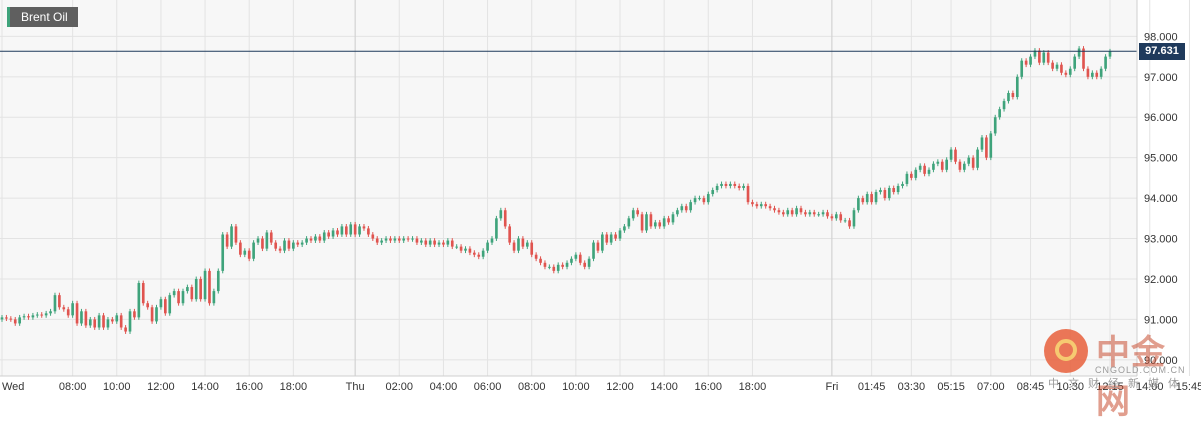 The image size is (1201, 423). Describe the element at coordinates (1071, 387) in the screenshot. I see `x-tick-label: 10:30` at that location.